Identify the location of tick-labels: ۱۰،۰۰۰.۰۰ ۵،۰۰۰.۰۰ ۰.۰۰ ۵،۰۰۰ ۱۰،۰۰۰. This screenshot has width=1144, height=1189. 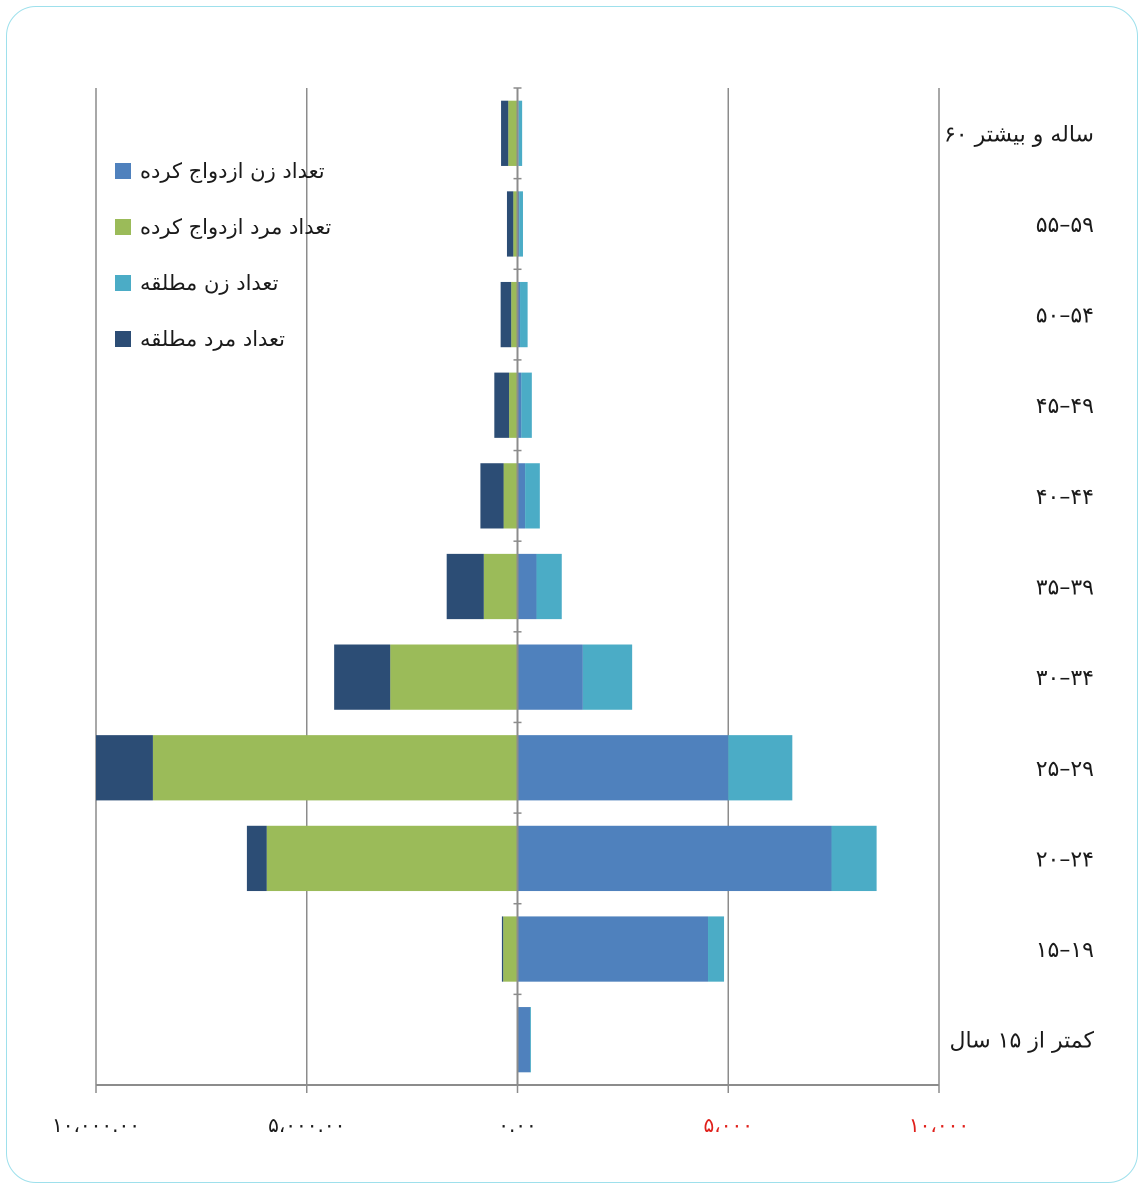
(510, 1125).